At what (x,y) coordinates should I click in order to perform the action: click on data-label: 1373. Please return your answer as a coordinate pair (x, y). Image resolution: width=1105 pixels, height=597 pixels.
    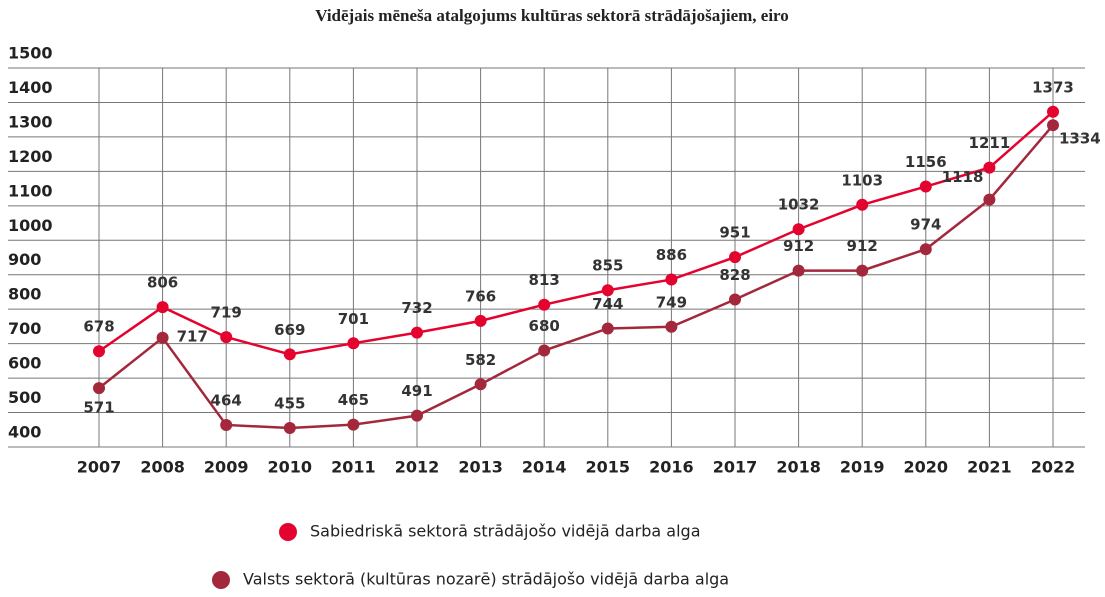
    Looking at the image, I should click on (1053, 87).